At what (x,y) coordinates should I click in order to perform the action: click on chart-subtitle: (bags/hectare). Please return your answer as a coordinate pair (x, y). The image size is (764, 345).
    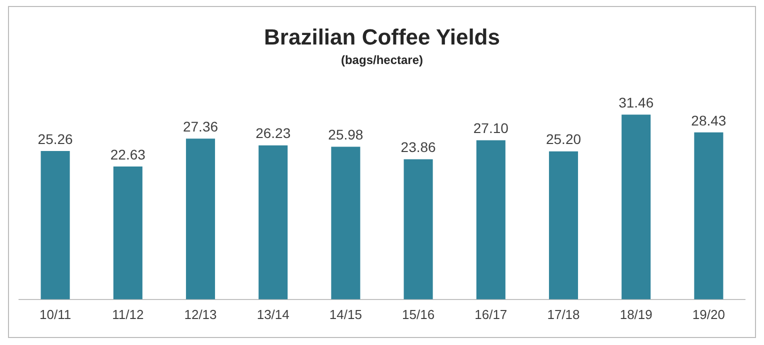
    Looking at the image, I should click on (382, 59).